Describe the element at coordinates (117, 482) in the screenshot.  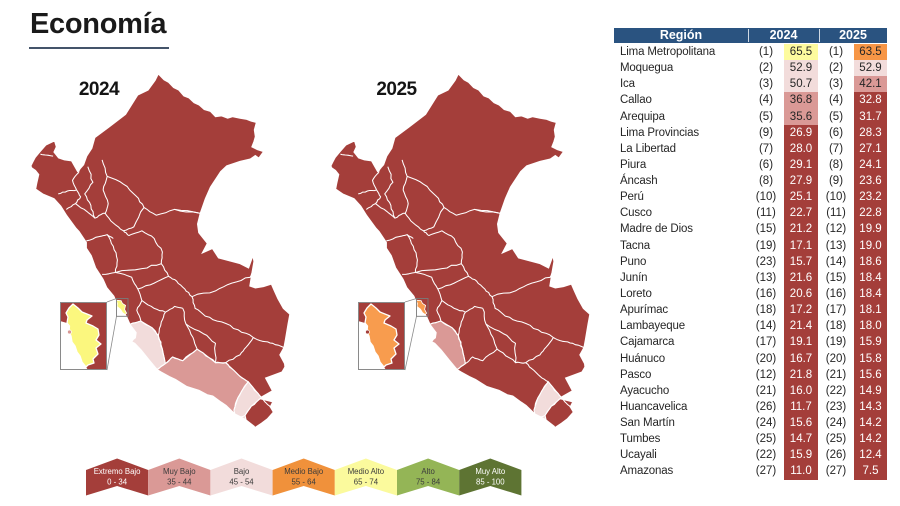
I see `svg-text: 0 - 34` at that location.